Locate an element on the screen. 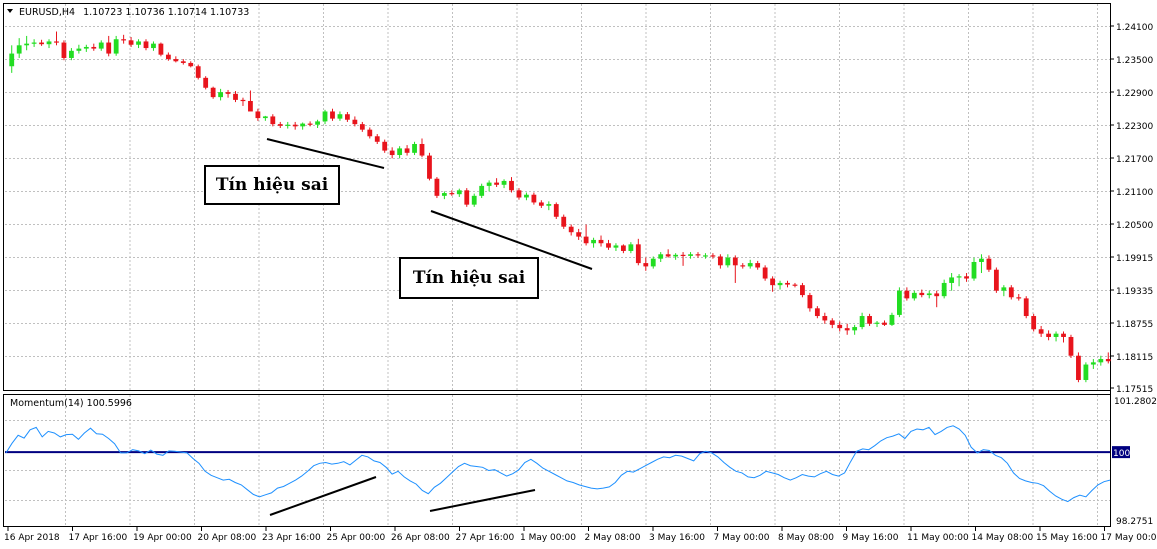 The height and width of the screenshot is (549, 1157). triangle-down-icon is located at coordinates (10, 11).